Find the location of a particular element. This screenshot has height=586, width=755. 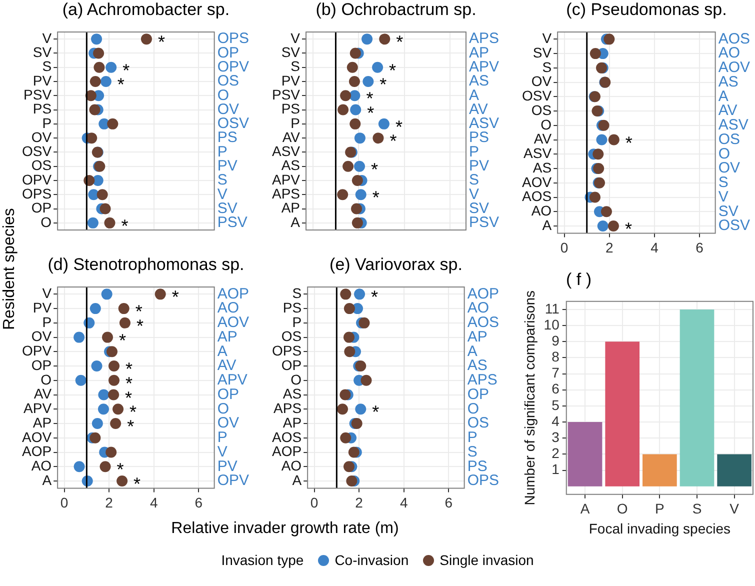

x-axis-title: Focal invading species is located at coordinates (659, 528).